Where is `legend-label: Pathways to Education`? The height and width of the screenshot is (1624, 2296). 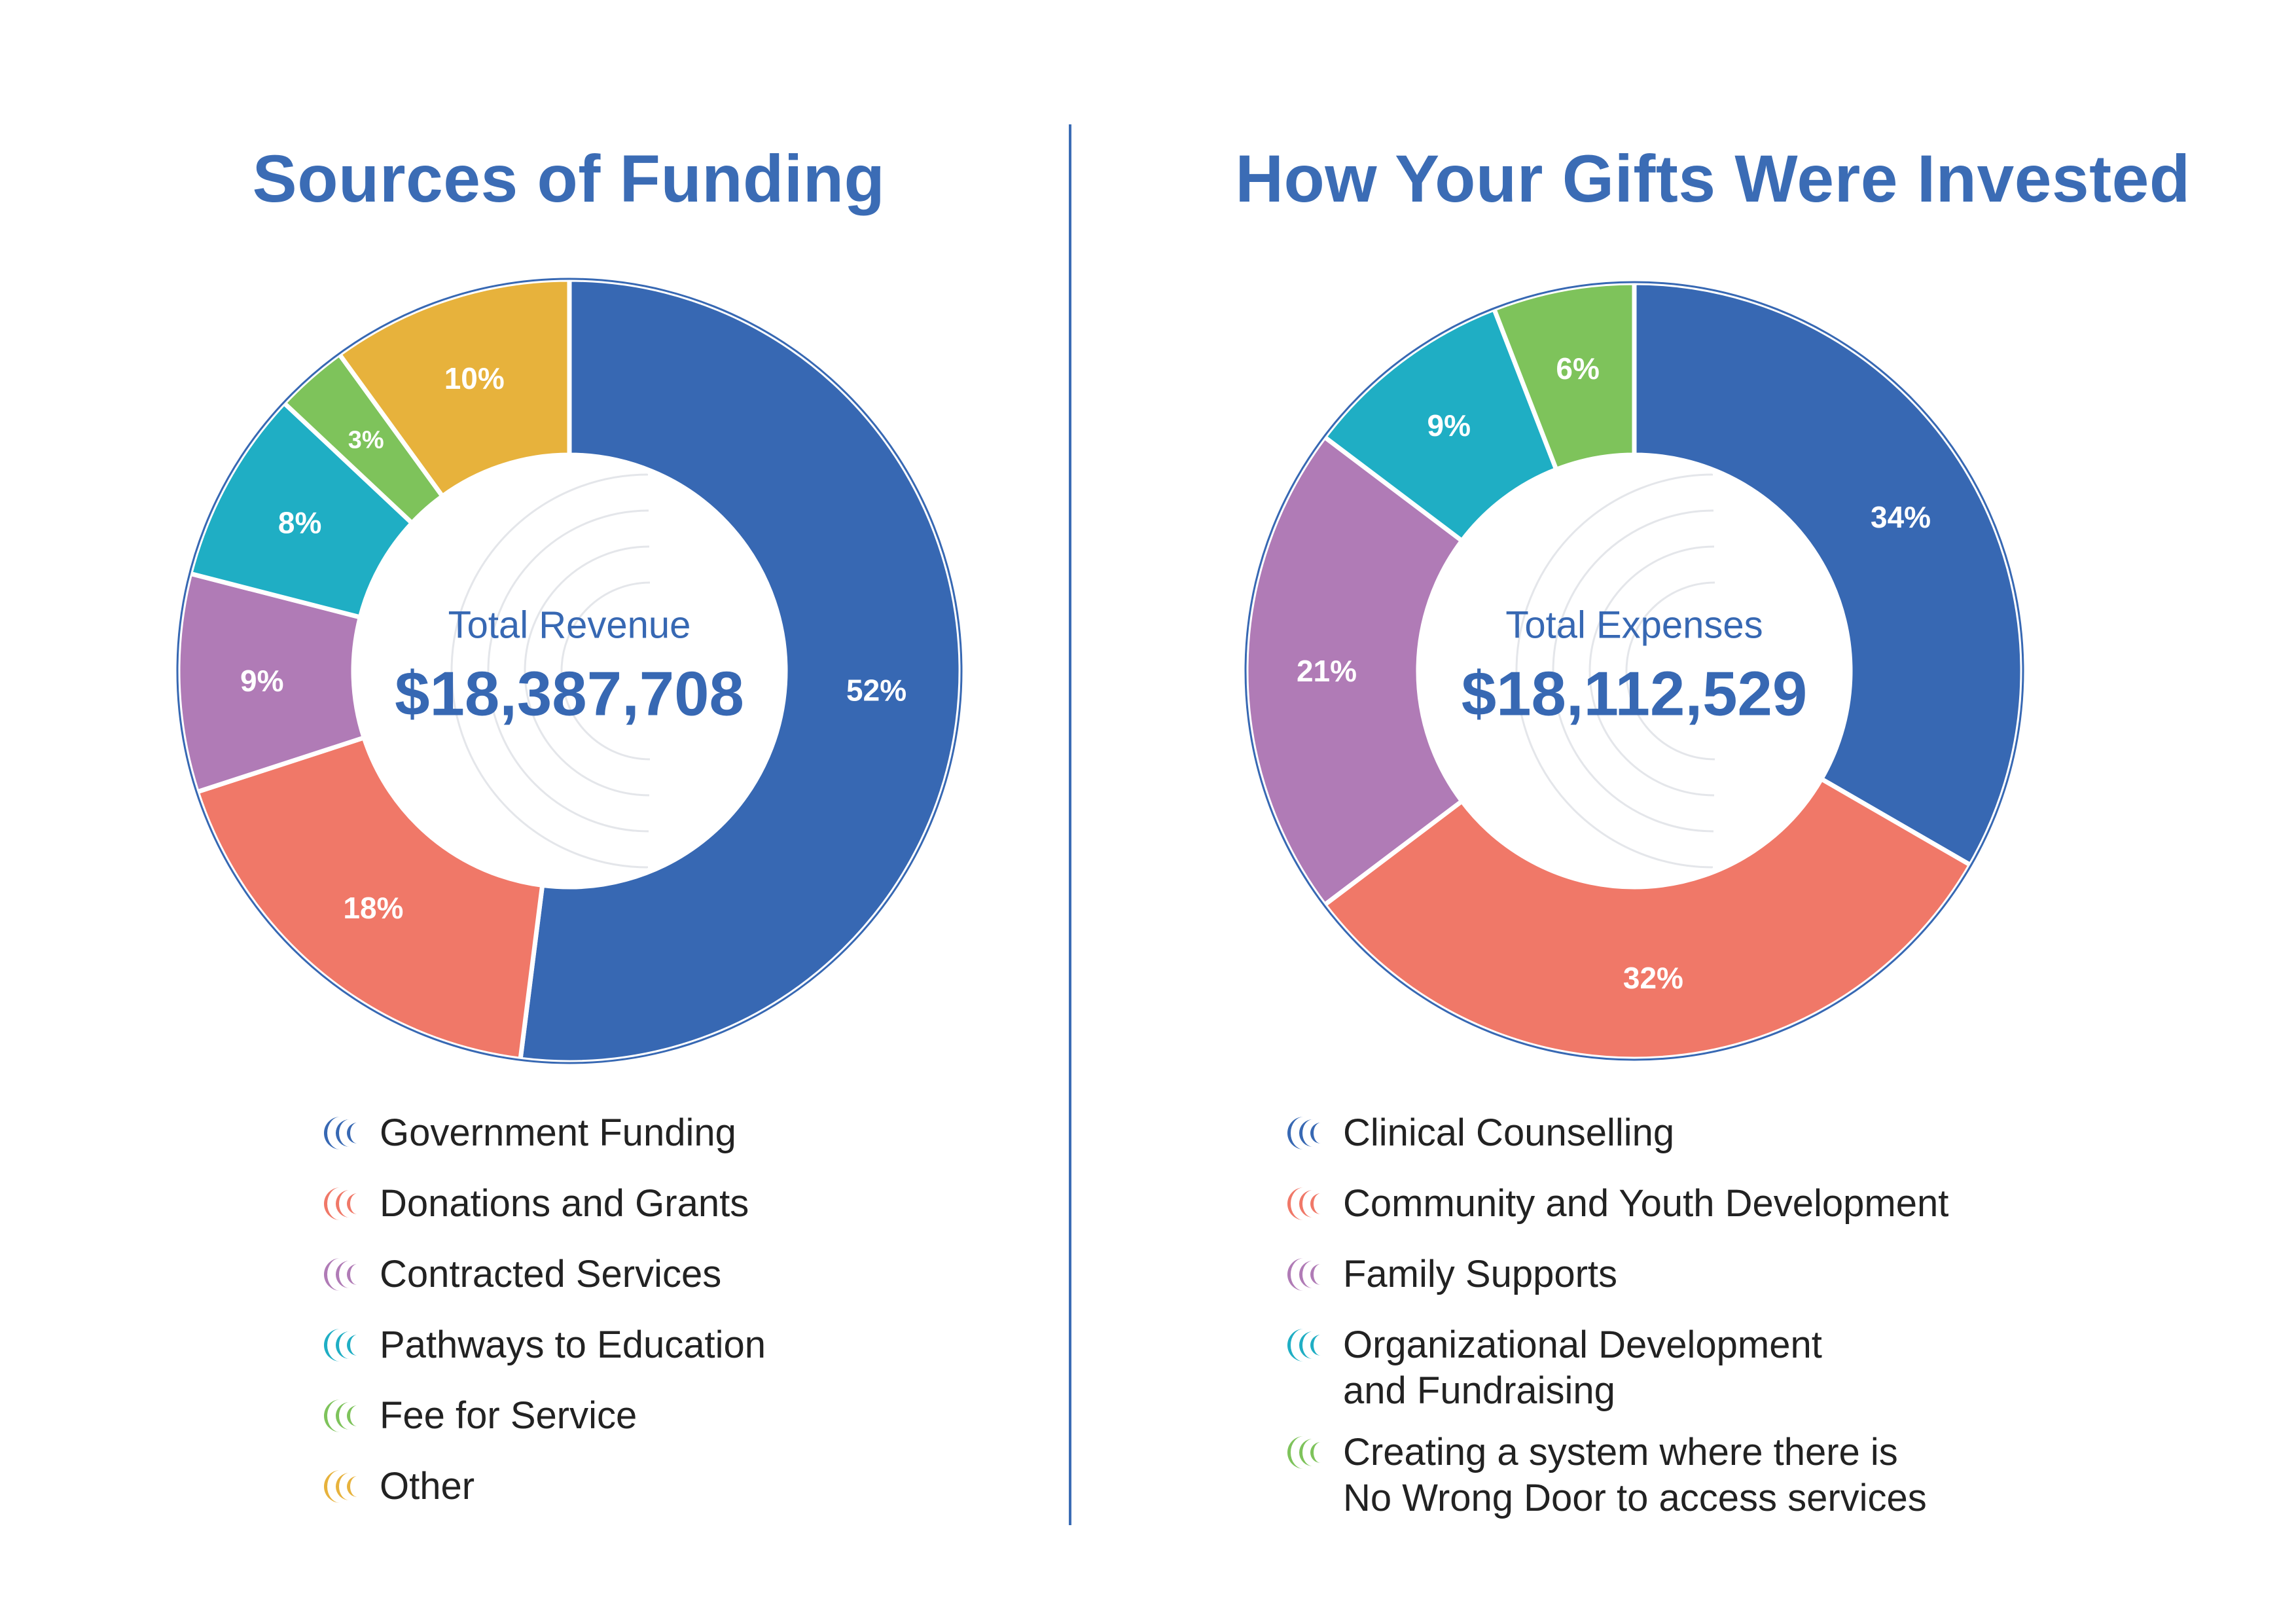 legend-label: Pathways to Education is located at coordinates (573, 1345).